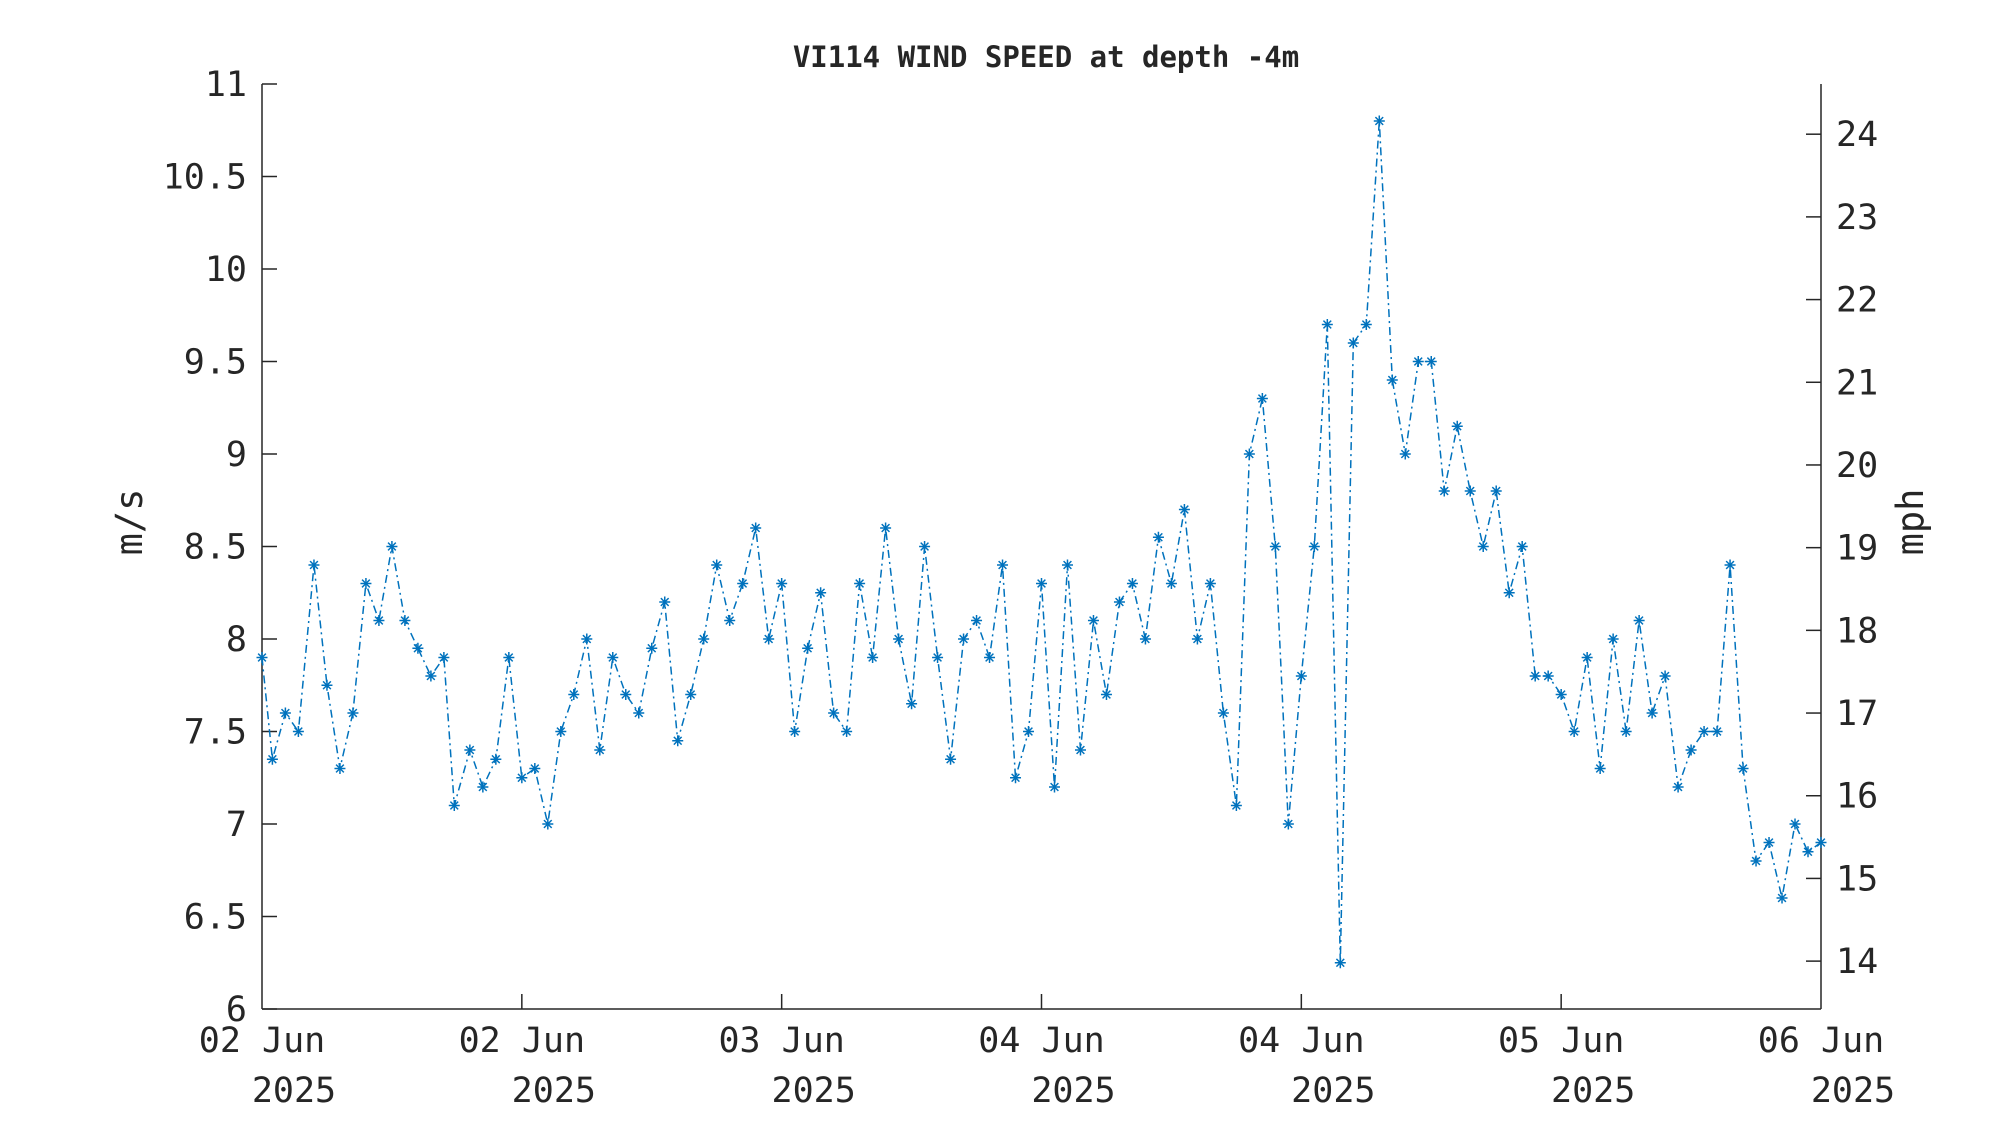 This screenshot has width=2000, height=1130. Describe the element at coordinates (215, 363) in the screenshot. I see `y-tick-label: 9.5` at that location.